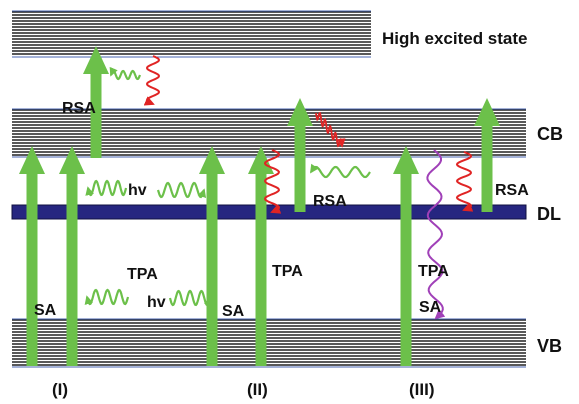 The height and width of the screenshot is (404, 579). I want to click on tpa-label-i: TPA, so click(142, 274).